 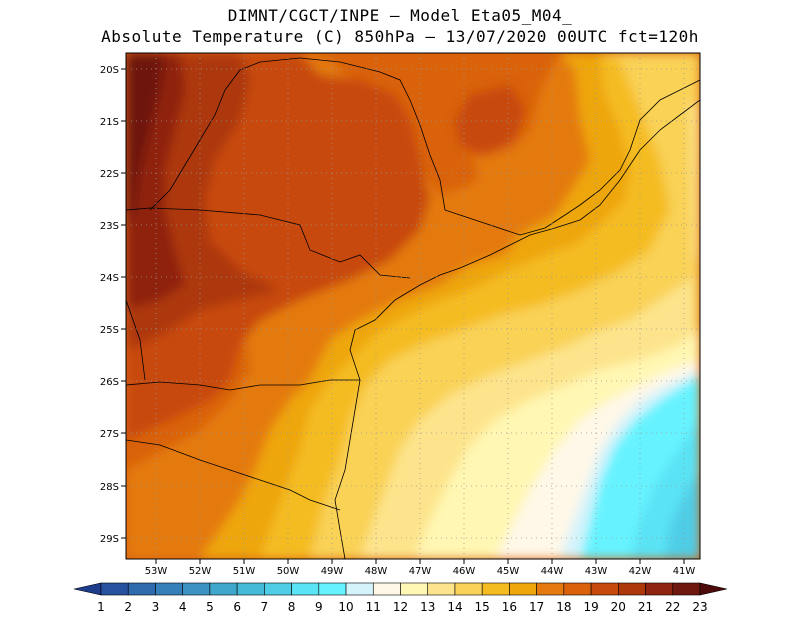 What do you see at coordinates (319, 607) in the screenshot?
I see `colorbar-label: 9` at bounding box center [319, 607].